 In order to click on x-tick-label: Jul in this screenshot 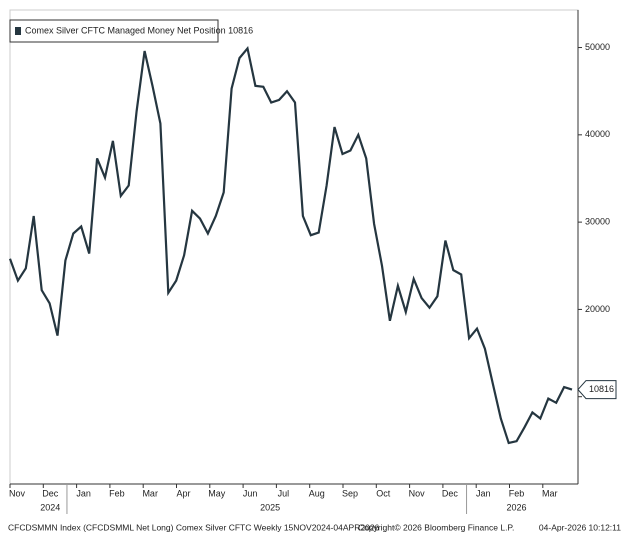, I will do `click(284, 493)`.